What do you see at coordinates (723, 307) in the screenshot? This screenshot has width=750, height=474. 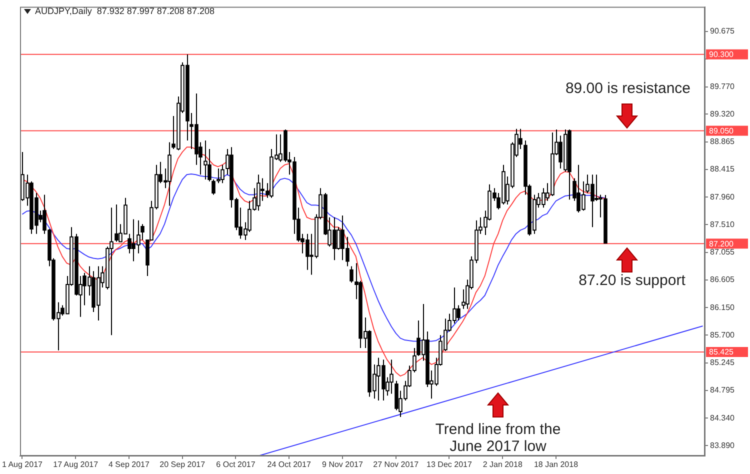 I see `y-tick-label: 86.150` at bounding box center [723, 307].